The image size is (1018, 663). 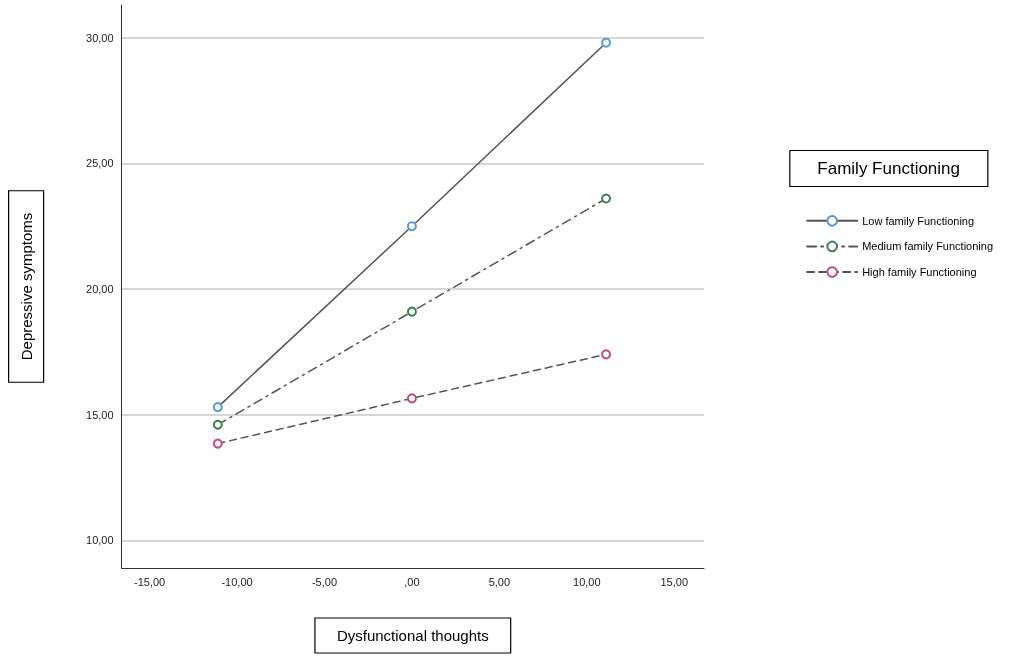 What do you see at coordinates (674, 581) in the screenshot?
I see `x-tick-label: 15,00` at bounding box center [674, 581].